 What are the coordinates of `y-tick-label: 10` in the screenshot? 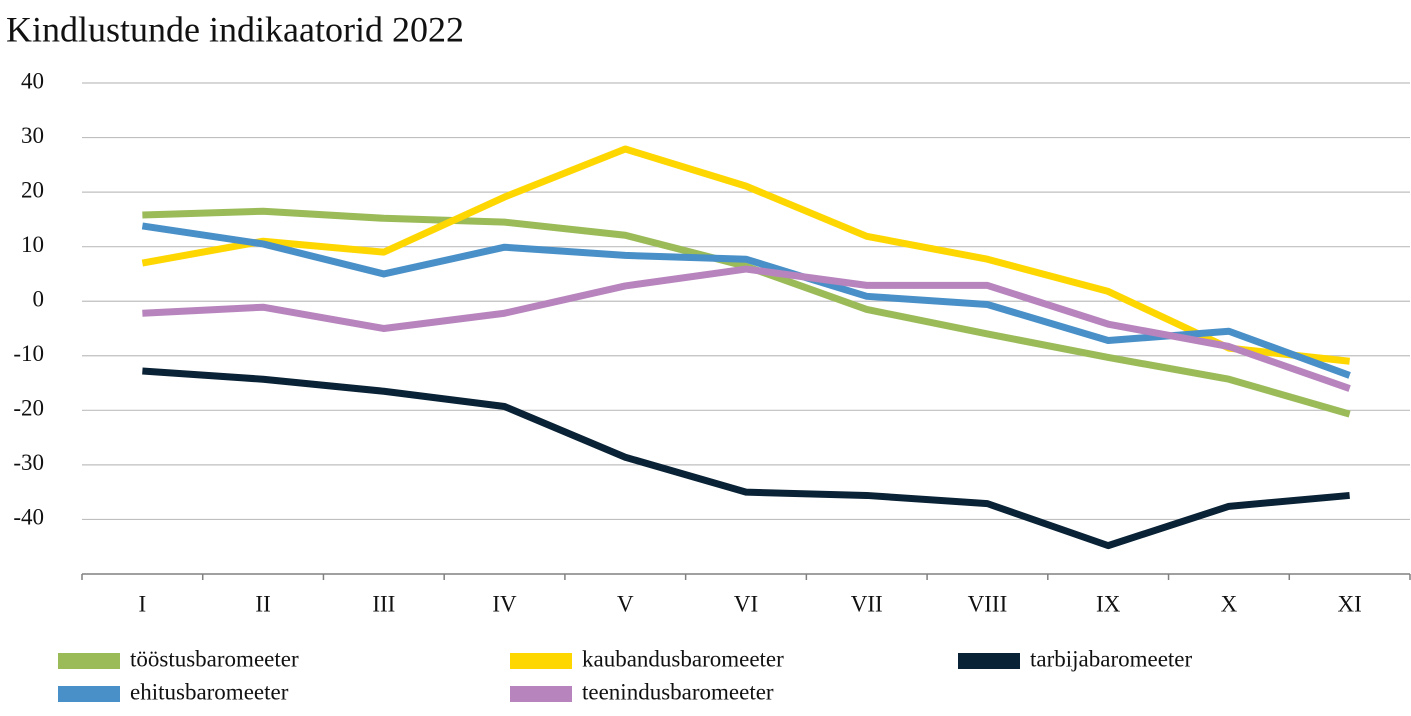 It's located at (32, 244).